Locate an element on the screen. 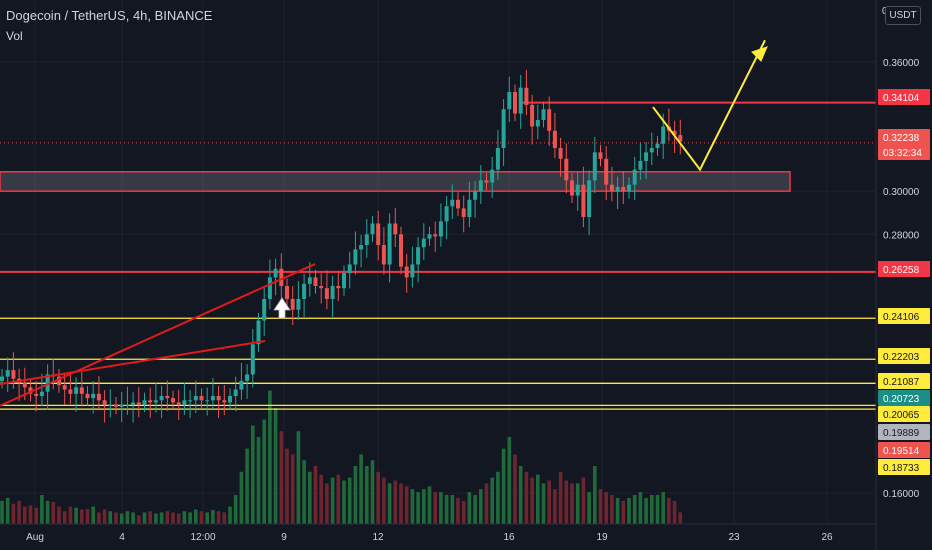 The height and width of the screenshot is (550, 932). volume-indicator-label: Vol is located at coordinates (14, 36).